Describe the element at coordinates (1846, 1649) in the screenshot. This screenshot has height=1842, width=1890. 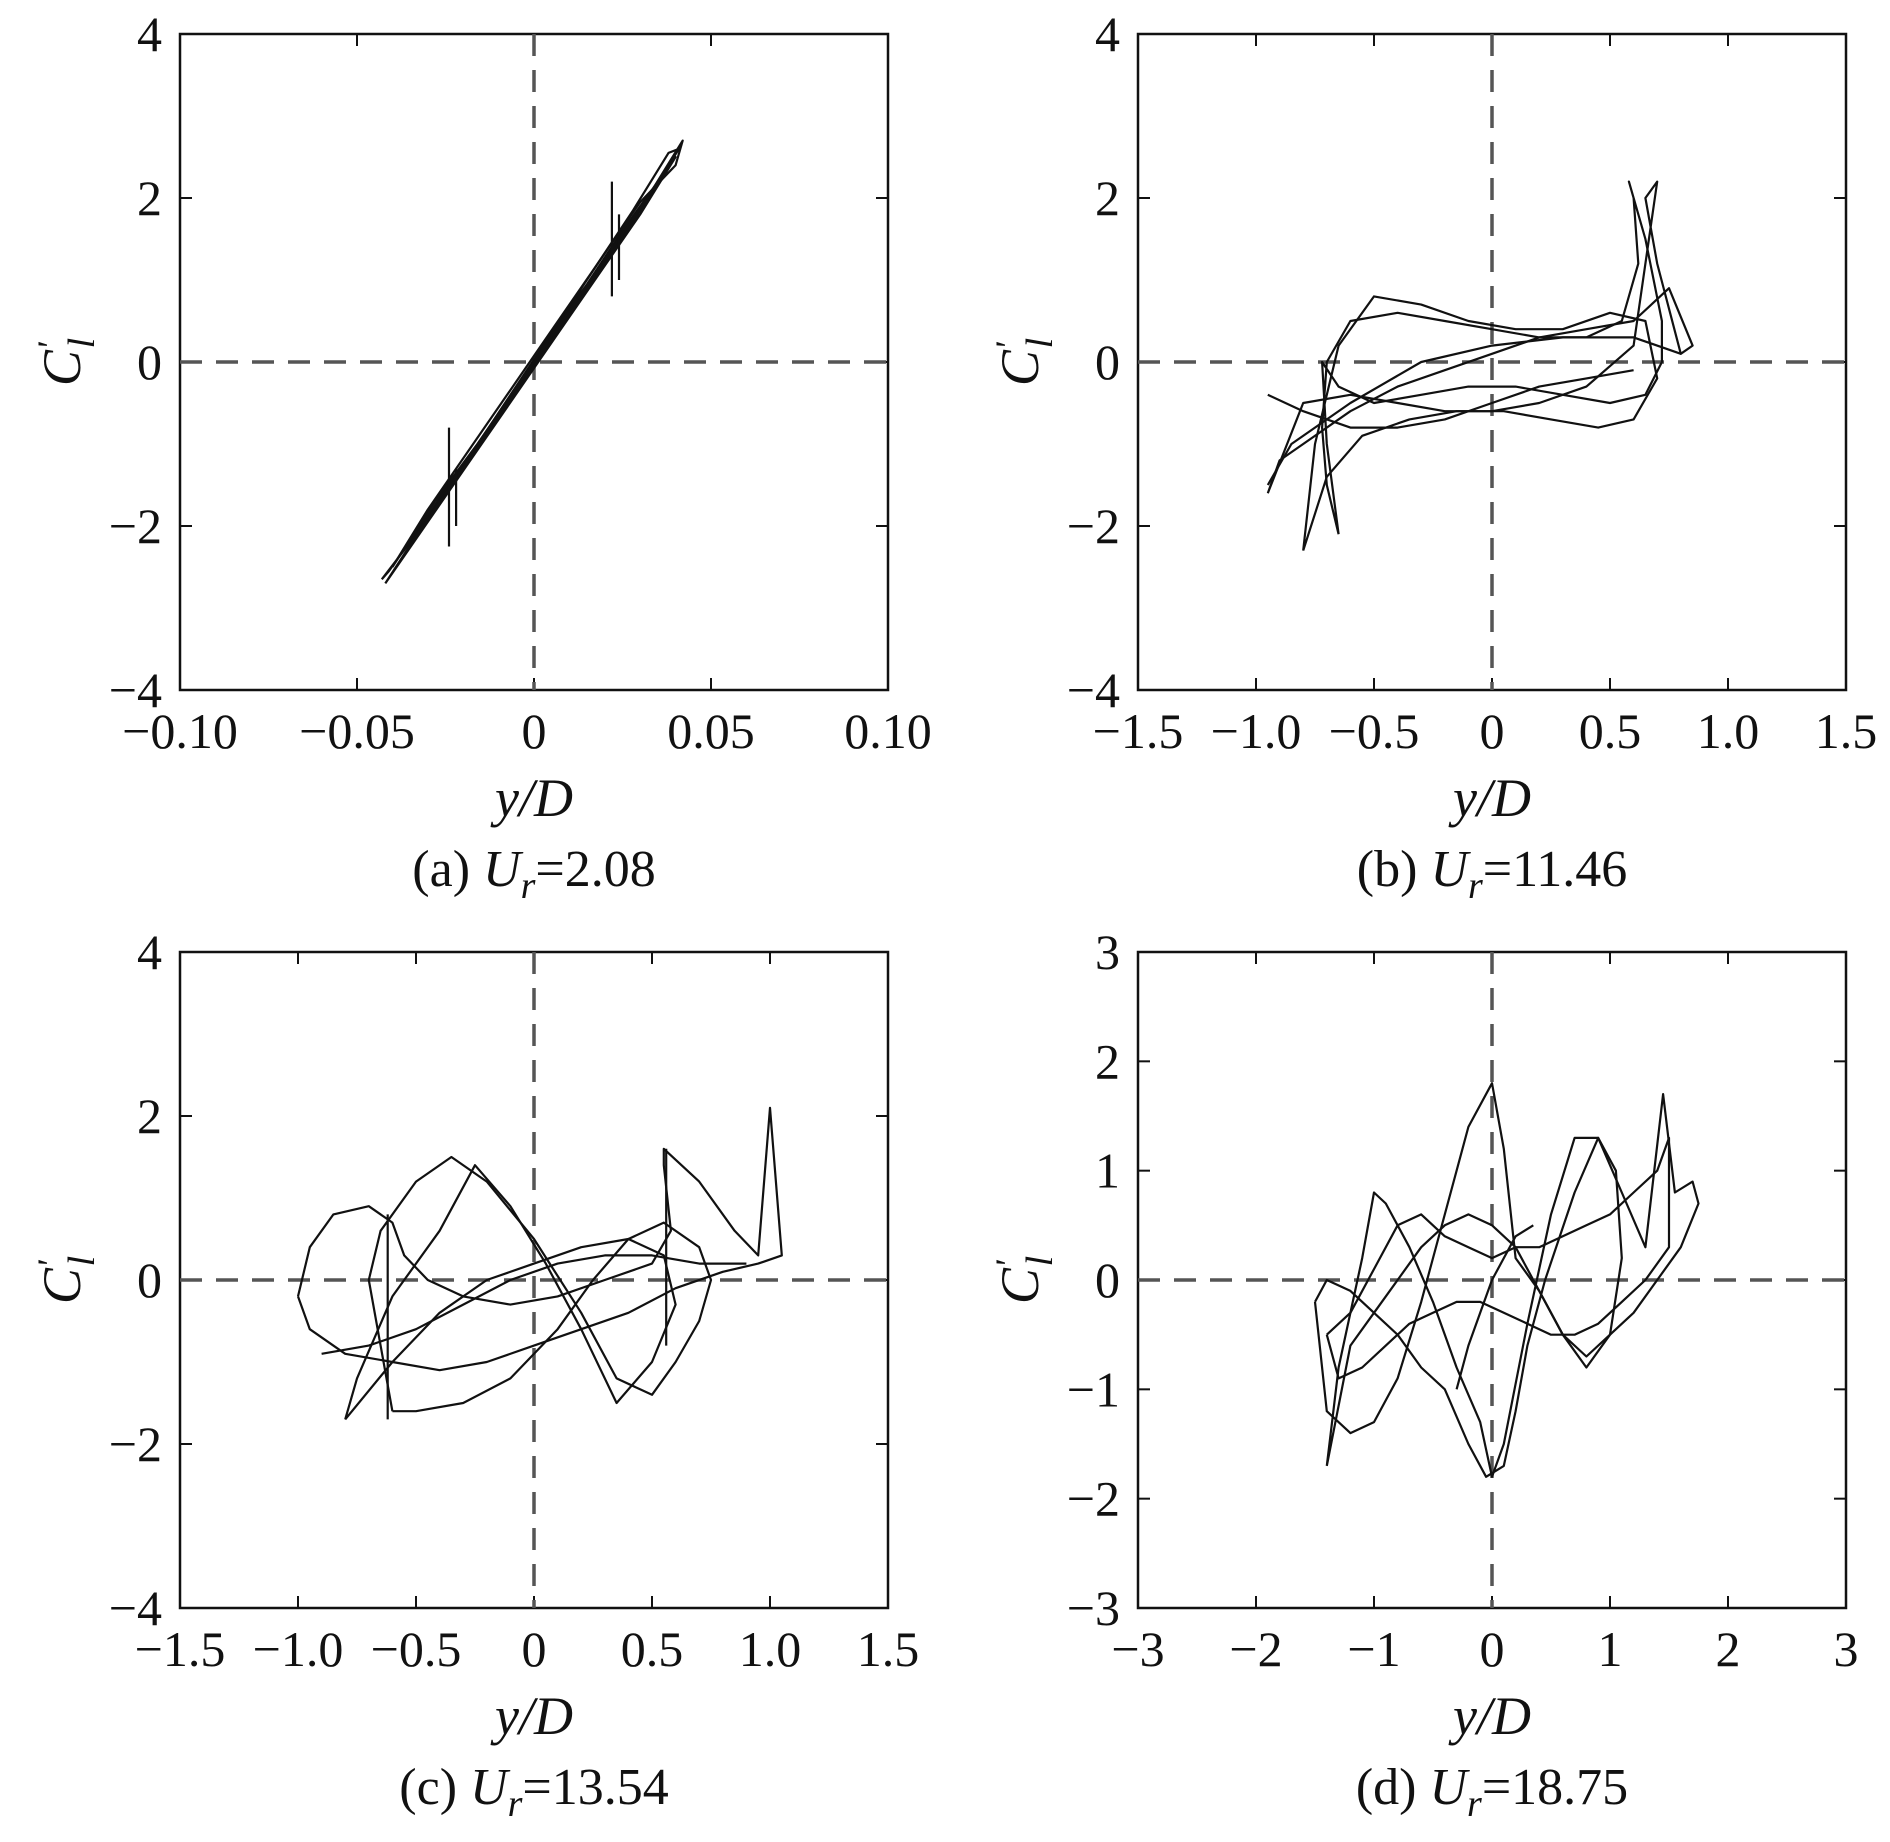
I see `x-tick-label: 3` at that location.